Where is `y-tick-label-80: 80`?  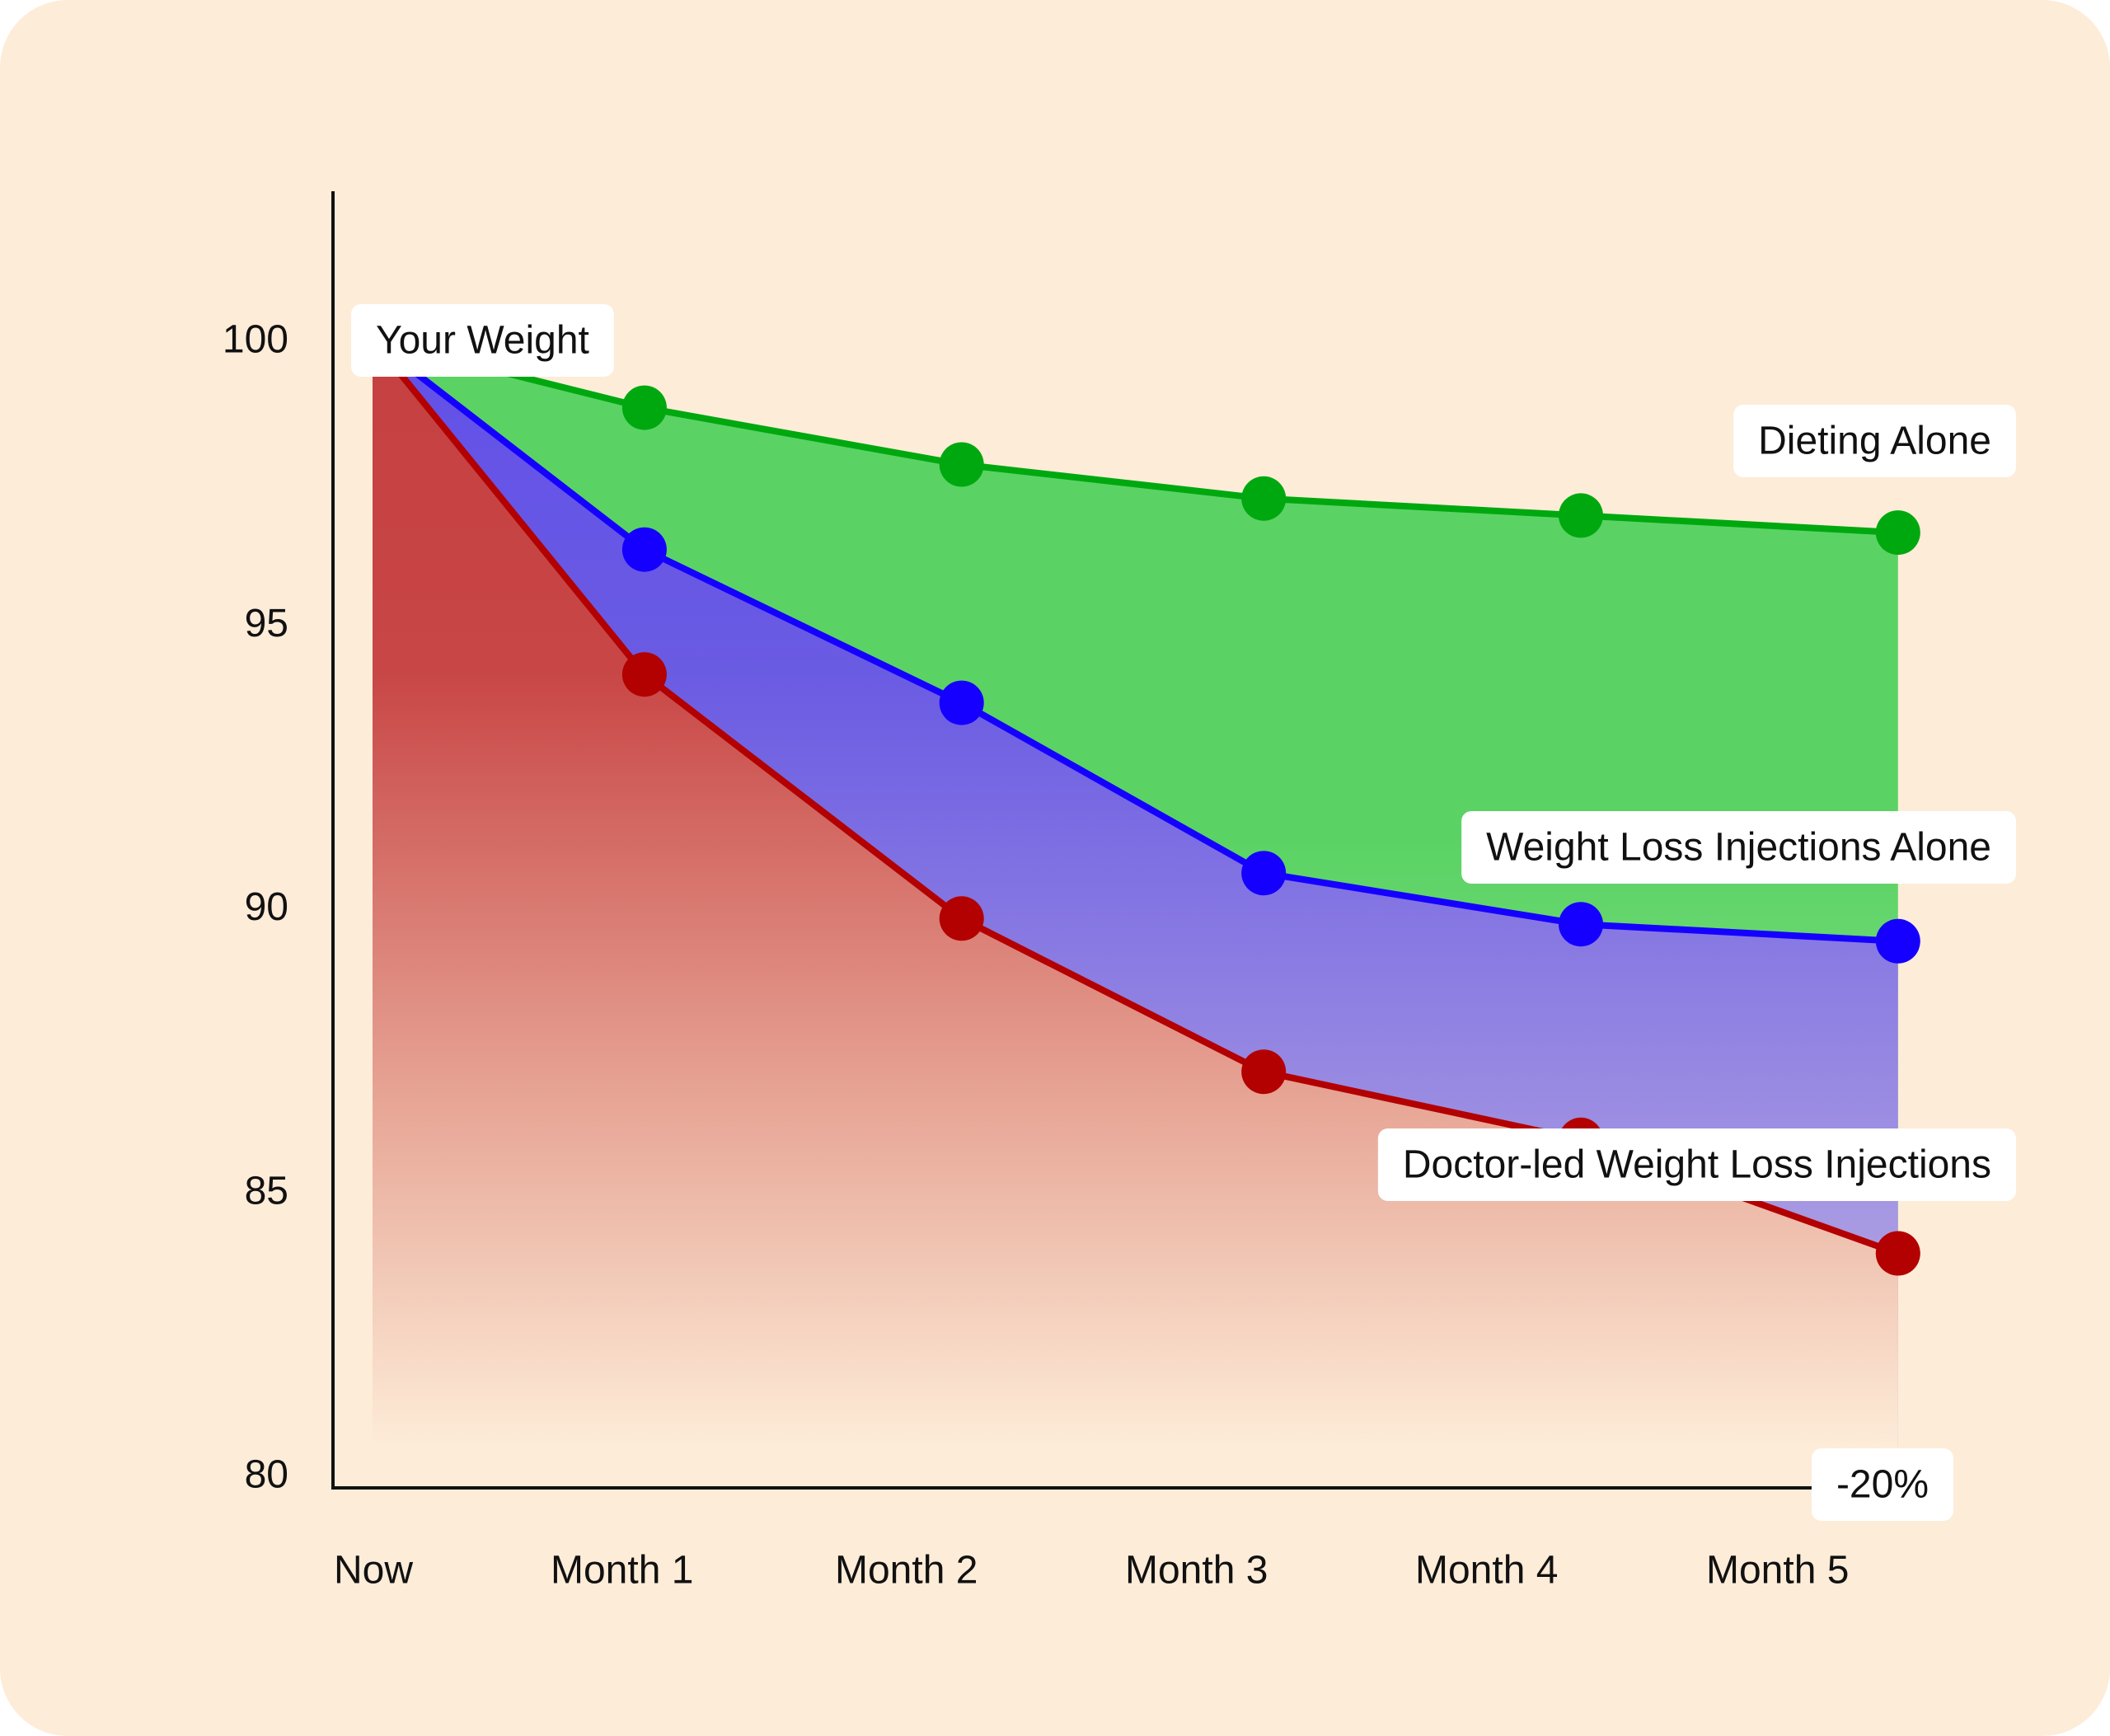
y-tick-label-80: 80 is located at coordinates (266, 1475).